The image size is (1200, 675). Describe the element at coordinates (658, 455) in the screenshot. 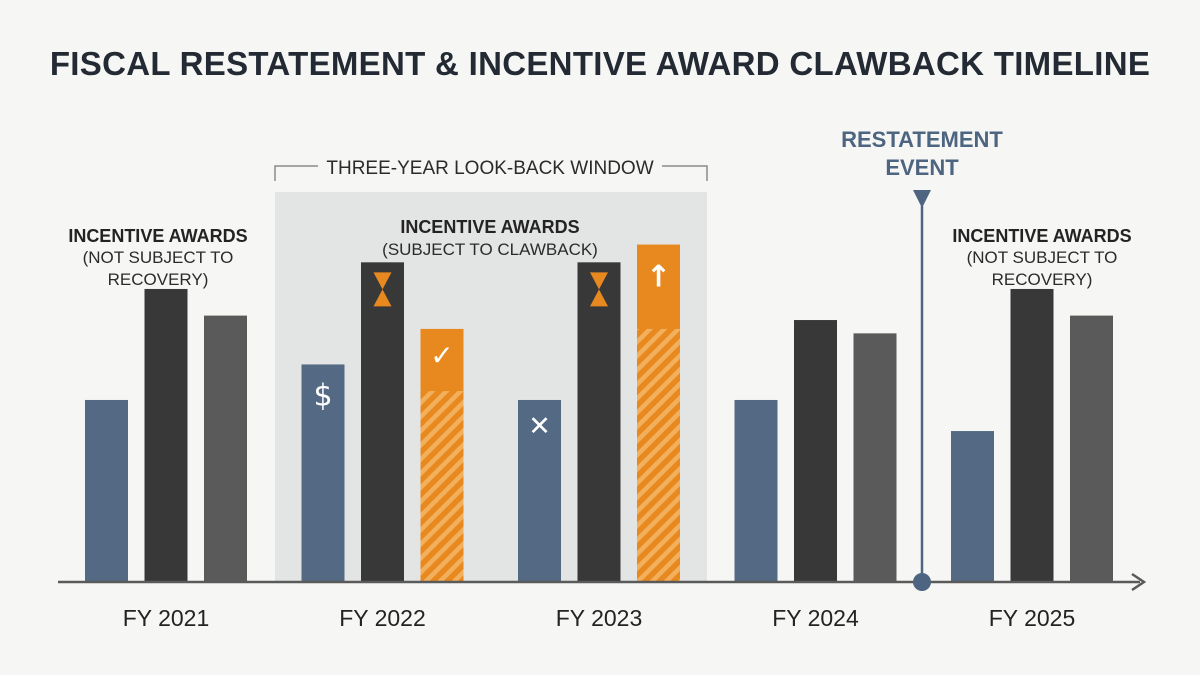

I see `clawback-recoverable-fy-2023` at that location.